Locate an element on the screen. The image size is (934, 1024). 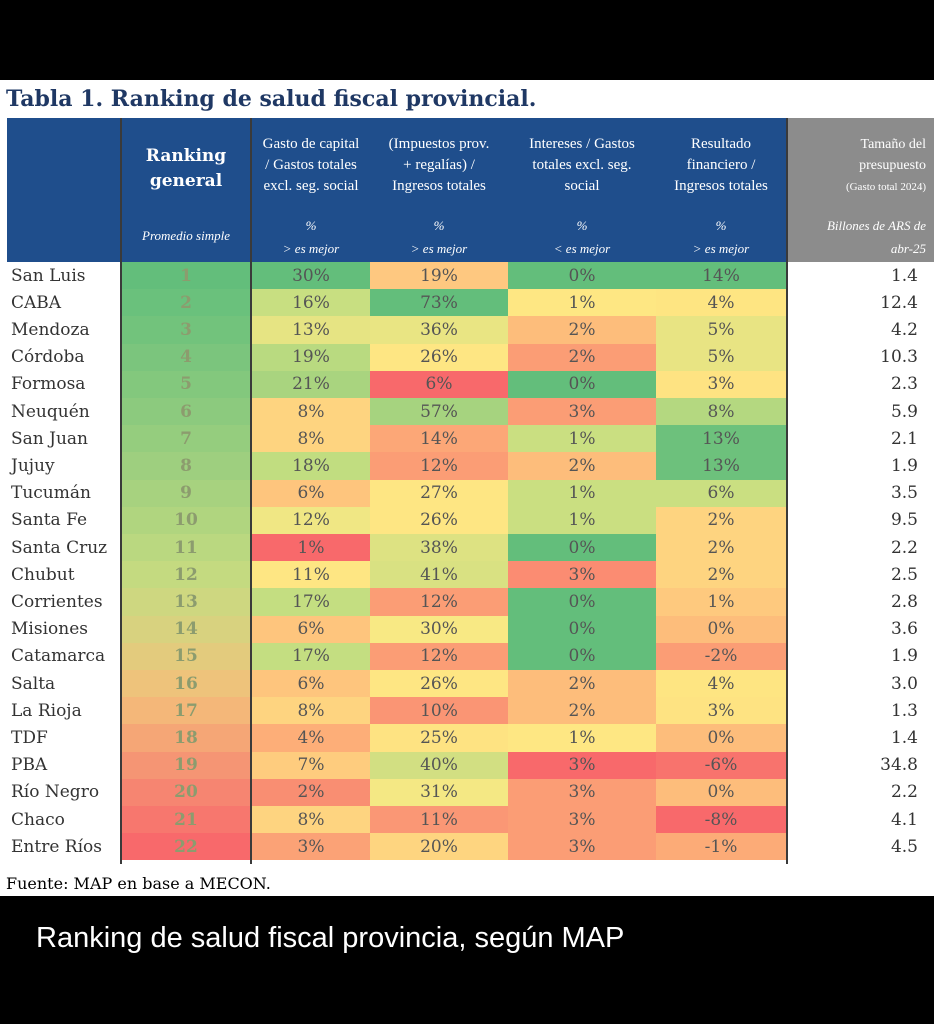
intereses-cell: 3% is located at coordinates (582, 847).